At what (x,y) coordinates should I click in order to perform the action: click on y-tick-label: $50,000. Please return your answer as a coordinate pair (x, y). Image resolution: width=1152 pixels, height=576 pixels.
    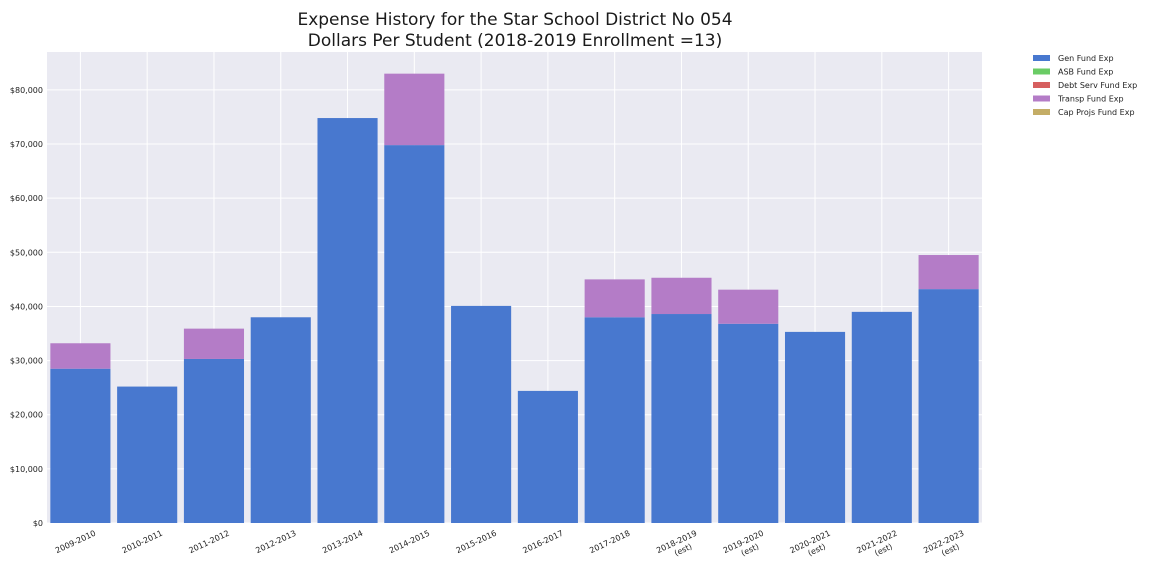
    Looking at the image, I should click on (26, 252).